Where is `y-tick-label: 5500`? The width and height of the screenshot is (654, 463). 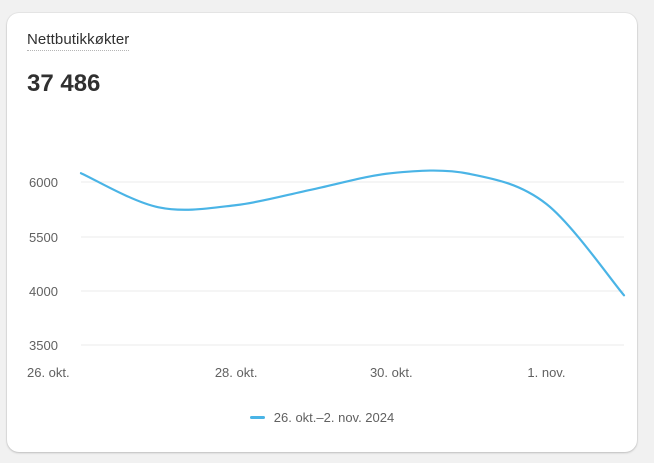
y-tick-label: 5500 is located at coordinates (43, 237).